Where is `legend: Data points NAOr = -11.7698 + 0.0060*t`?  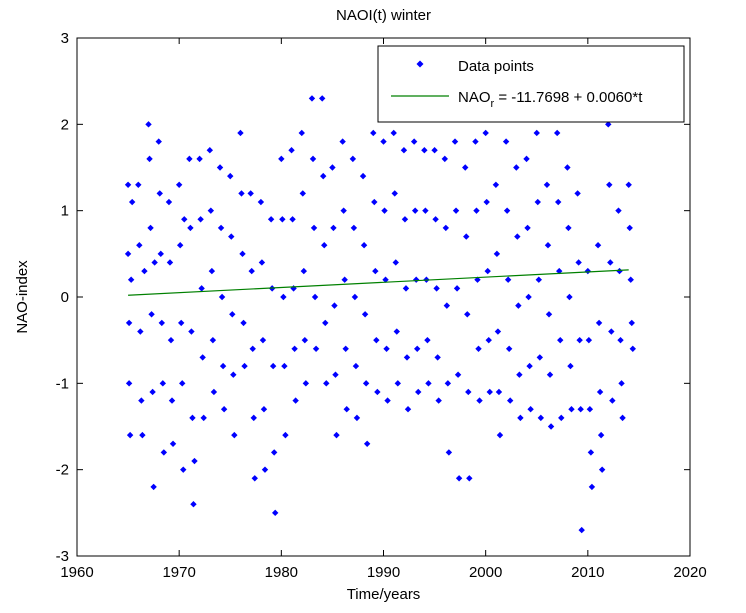
legend: Data points NAOr = -11.7698 + 0.0060*t is located at coordinates (531, 84).